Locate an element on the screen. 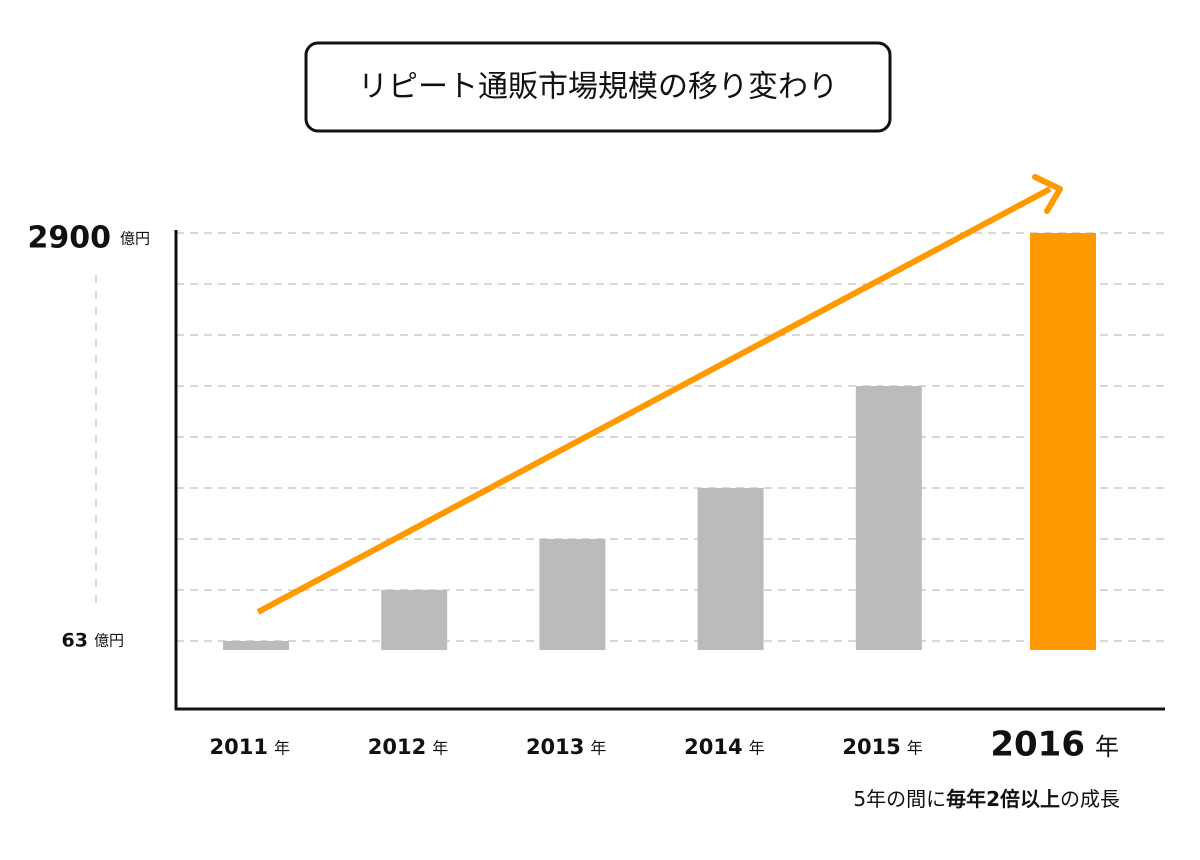 Image resolution: width=1200 pixels, height=860 pixels. title-box is located at coordinates (598, 87).